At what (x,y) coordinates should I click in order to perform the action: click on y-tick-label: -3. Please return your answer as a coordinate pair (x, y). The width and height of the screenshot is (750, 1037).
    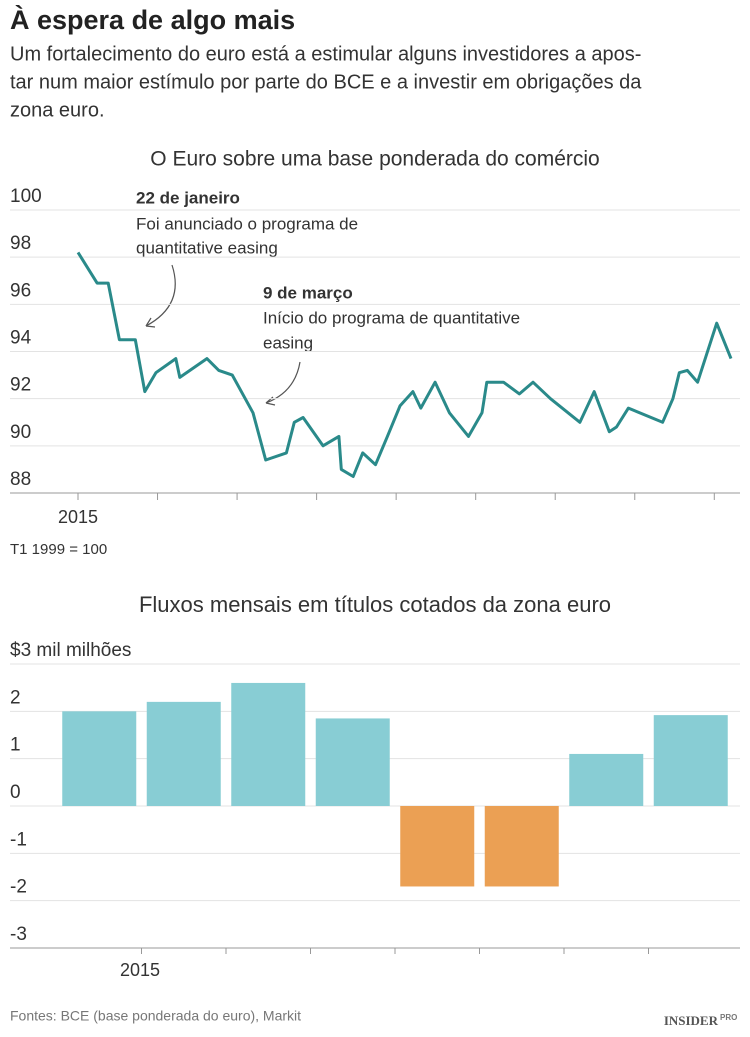
    Looking at the image, I should click on (18, 934).